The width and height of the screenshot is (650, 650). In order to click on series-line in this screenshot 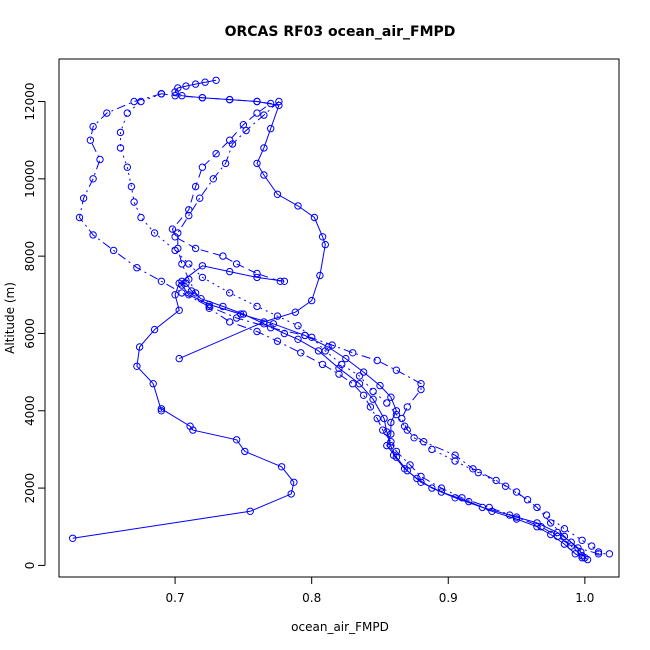, I will do `click(250, 219)`.